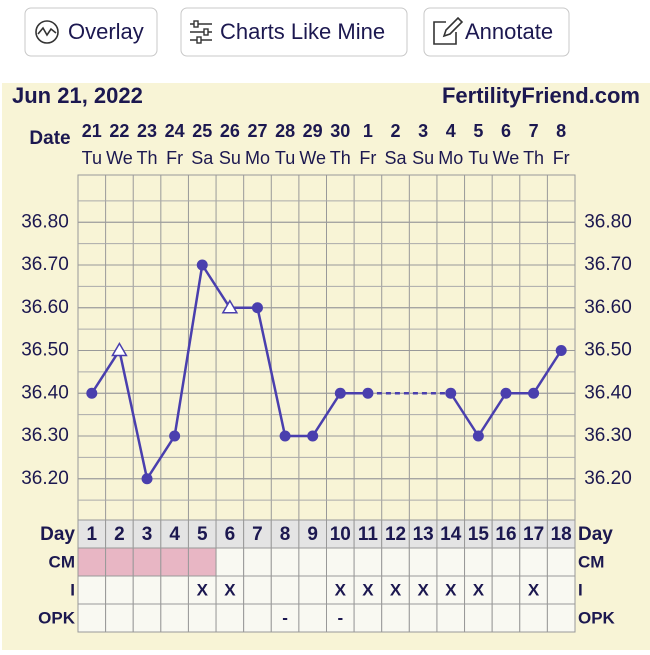  I want to click on weekday: Sa, so click(202, 158).